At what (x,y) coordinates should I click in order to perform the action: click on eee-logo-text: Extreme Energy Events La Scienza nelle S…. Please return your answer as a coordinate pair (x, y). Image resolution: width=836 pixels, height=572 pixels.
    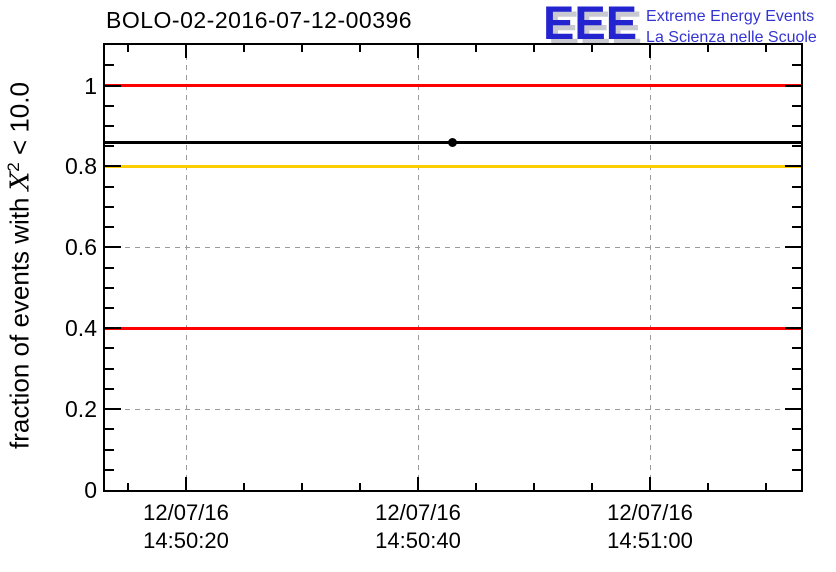
    Looking at the image, I should click on (731, 27).